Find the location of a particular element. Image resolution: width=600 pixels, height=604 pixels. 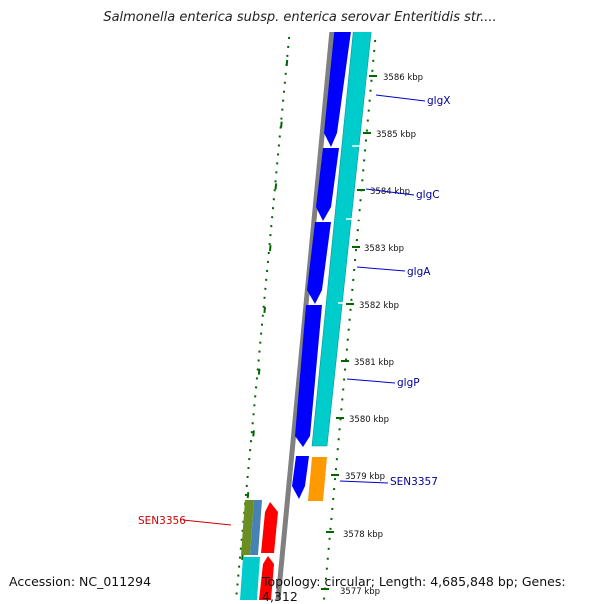

gene-label-glgX: glgX is located at coordinates (438, 101).